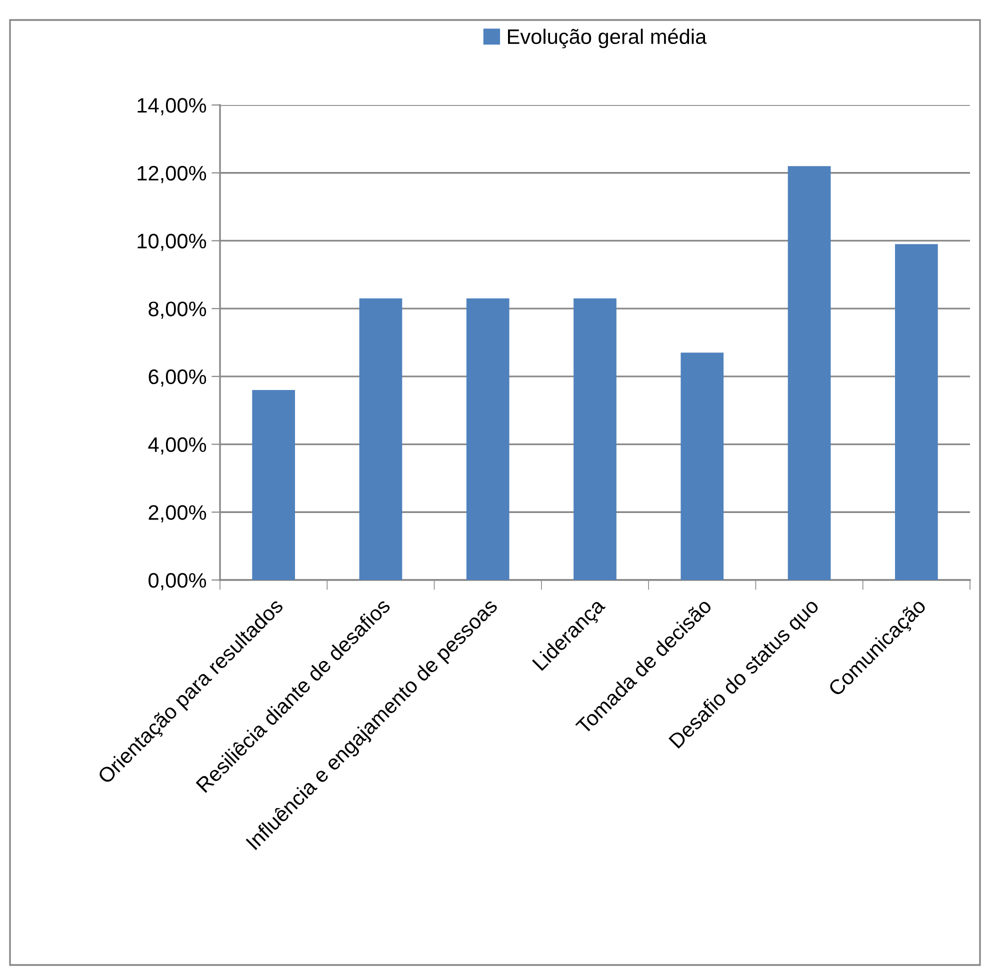 The width and height of the screenshot is (985, 973). I want to click on y-tick-label: 0,00%, so click(177, 581).